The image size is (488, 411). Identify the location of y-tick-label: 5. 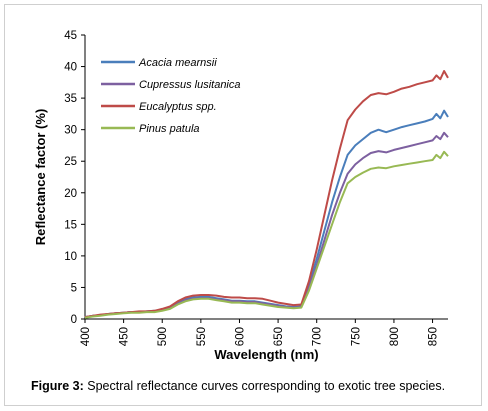
(74, 288).